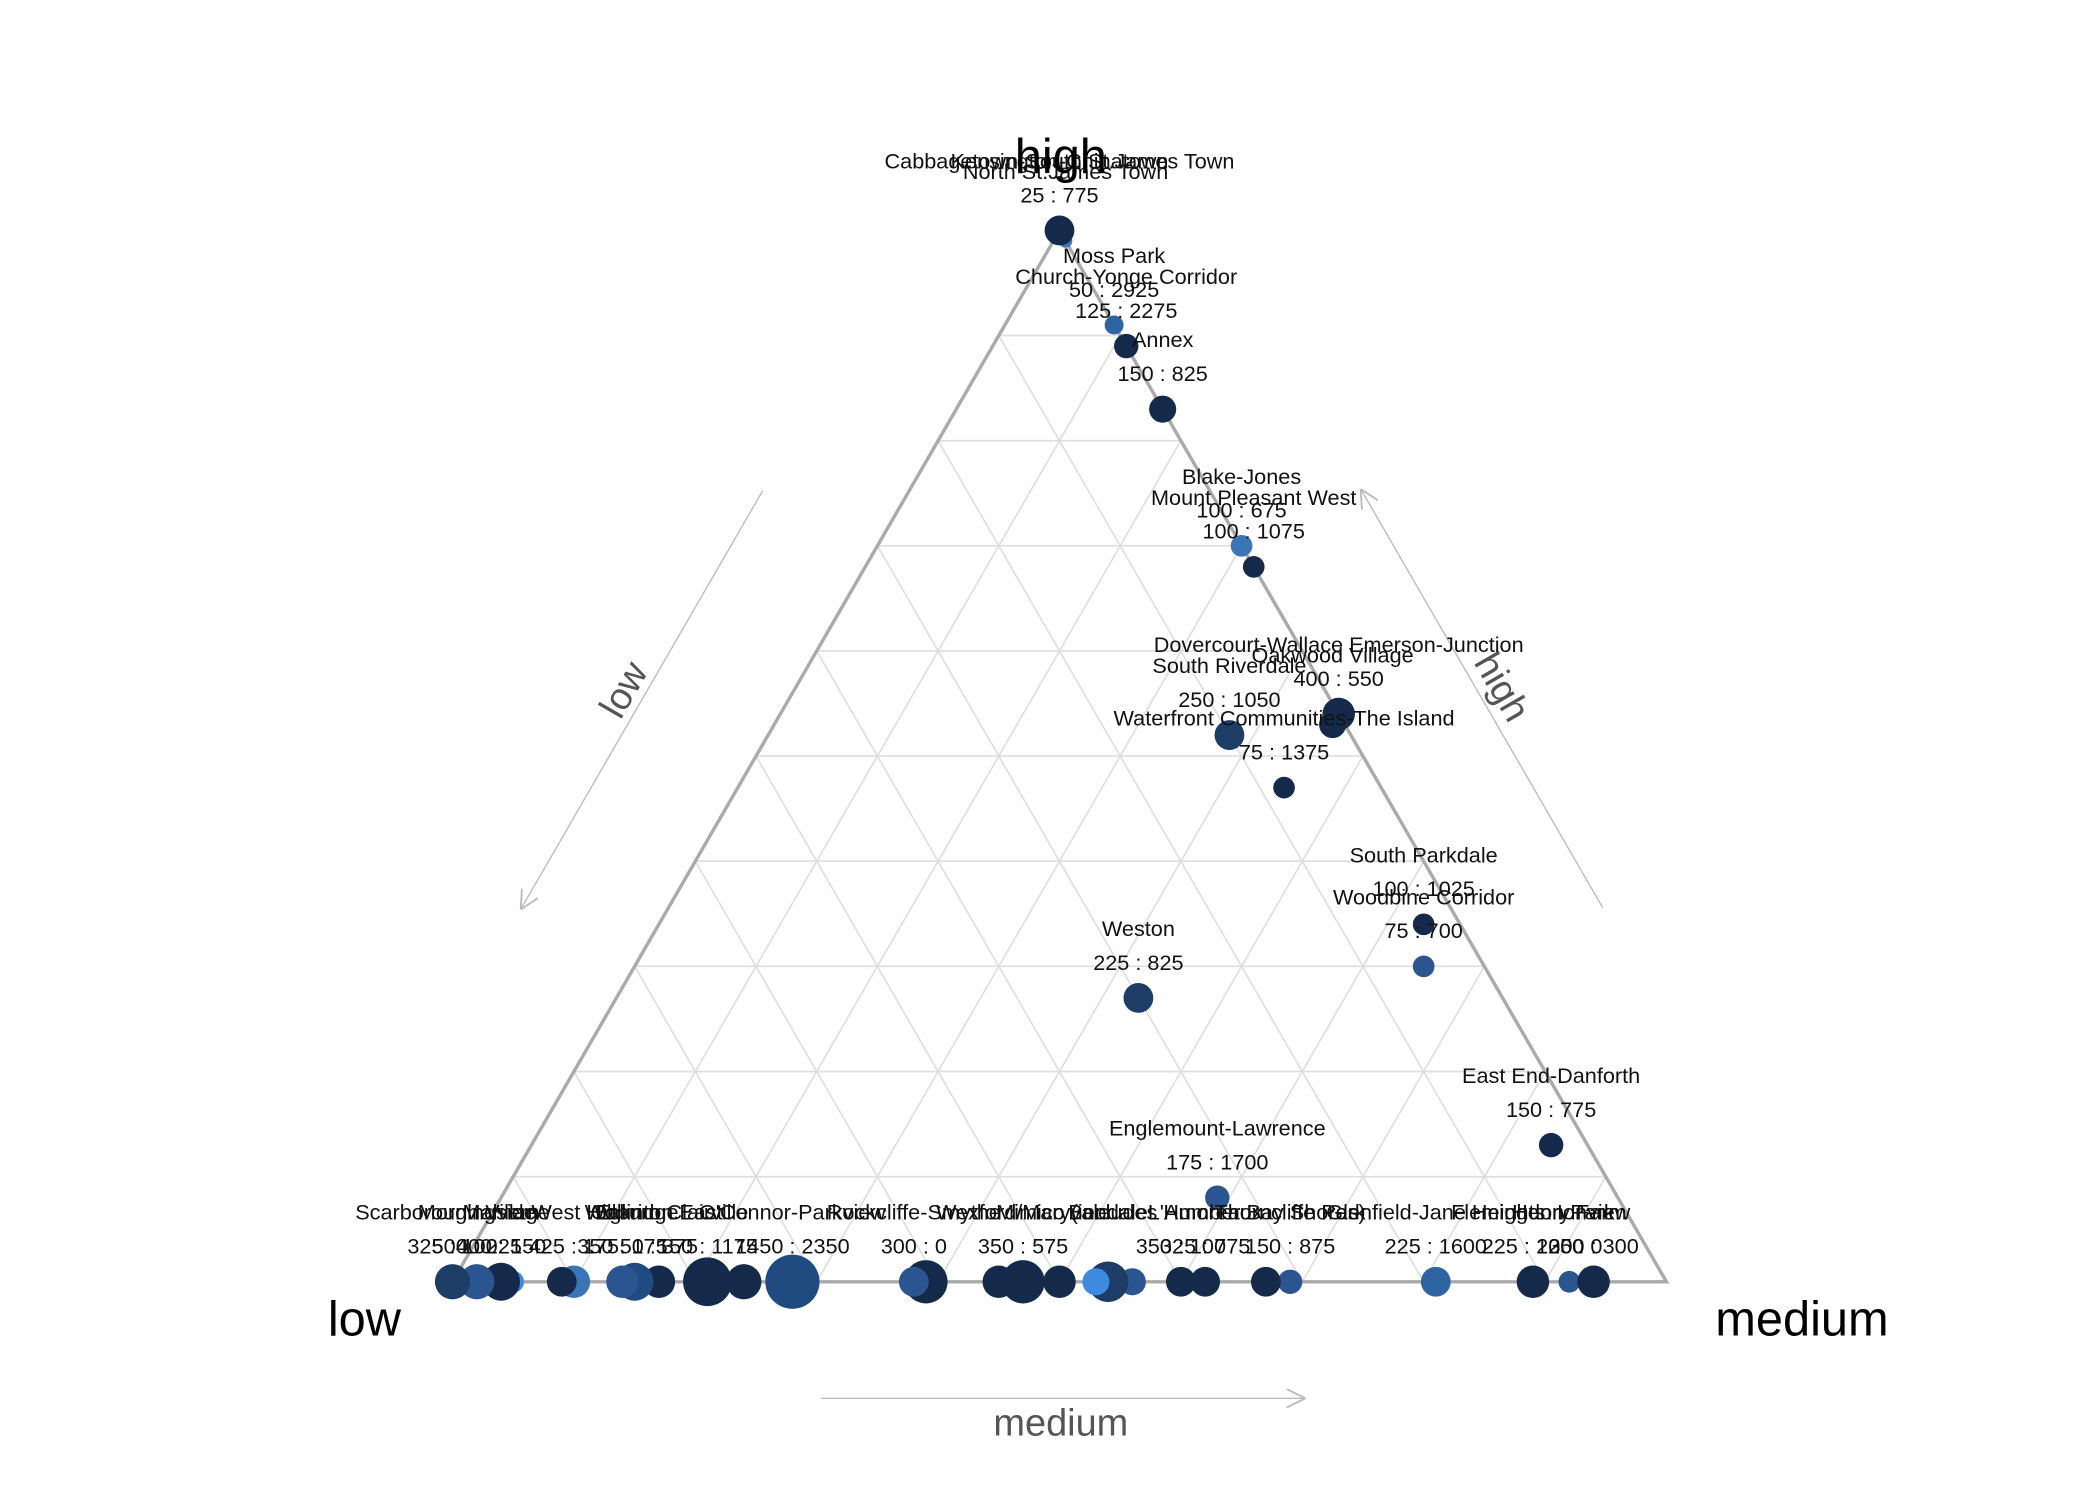 The height and width of the screenshot is (1500, 2100). What do you see at coordinates (1023, 1246) in the screenshot?
I see `point-value-label: 350 : 575` at bounding box center [1023, 1246].